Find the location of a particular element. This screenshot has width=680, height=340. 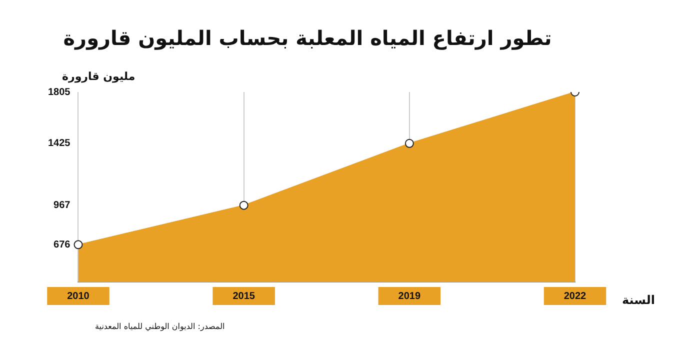

x-tick-label: 2015 is located at coordinates (244, 296).